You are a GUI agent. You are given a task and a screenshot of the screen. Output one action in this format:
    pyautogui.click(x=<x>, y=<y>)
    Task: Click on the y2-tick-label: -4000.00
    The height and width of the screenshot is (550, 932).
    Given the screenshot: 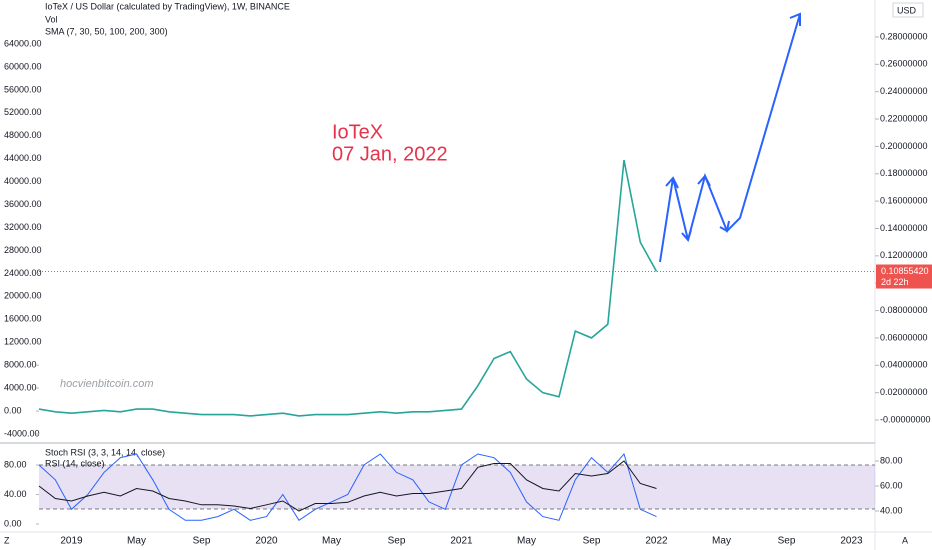 What is the action you would take?
    pyautogui.click(x=22, y=433)
    